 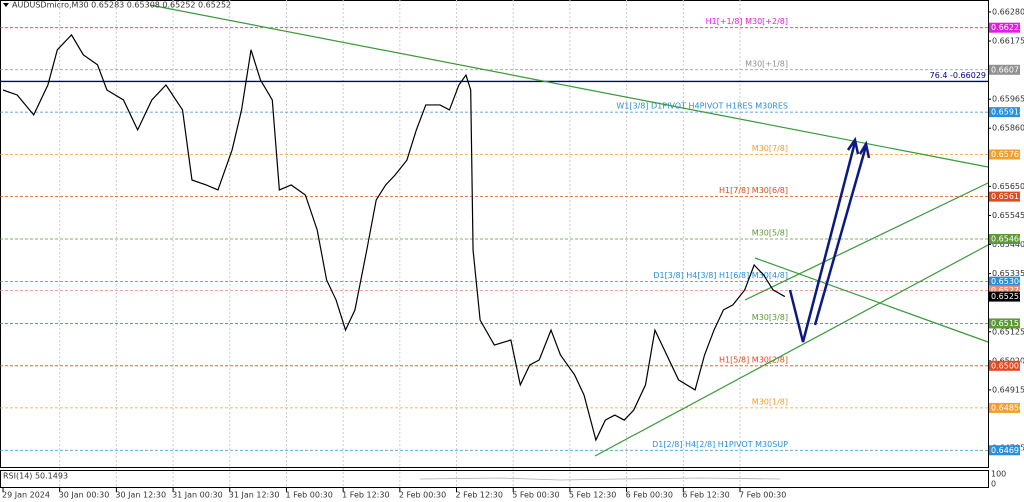 What do you see at coordinates (1007, 154) in the screenshot?
I see `price-tag-label: 0.65765` at bounding box center [1007, 154].